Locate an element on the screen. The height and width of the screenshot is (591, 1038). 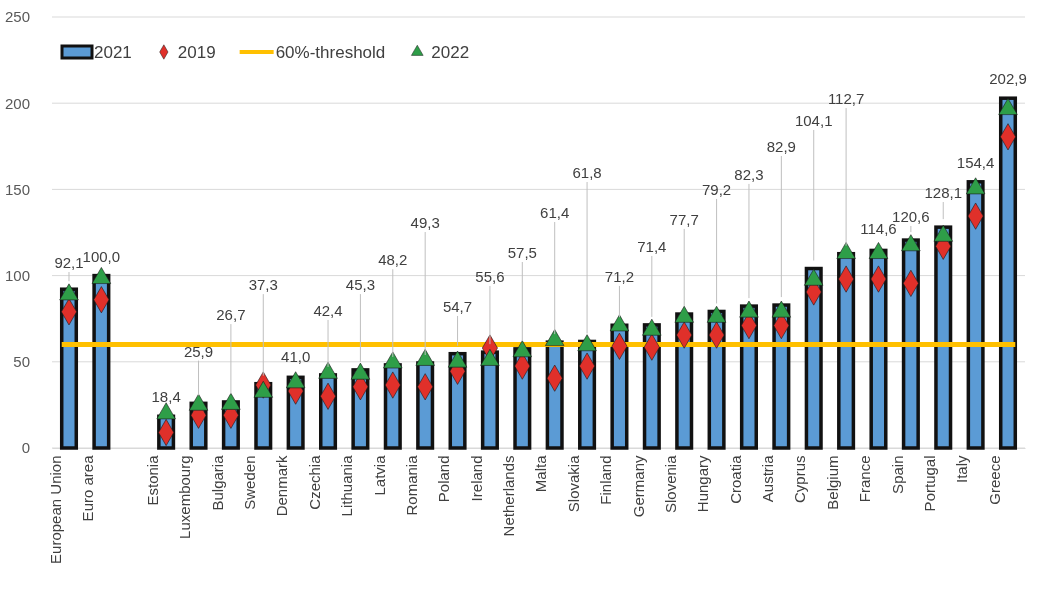
x-tick-label: Finland is located at coordinates (606, 480).